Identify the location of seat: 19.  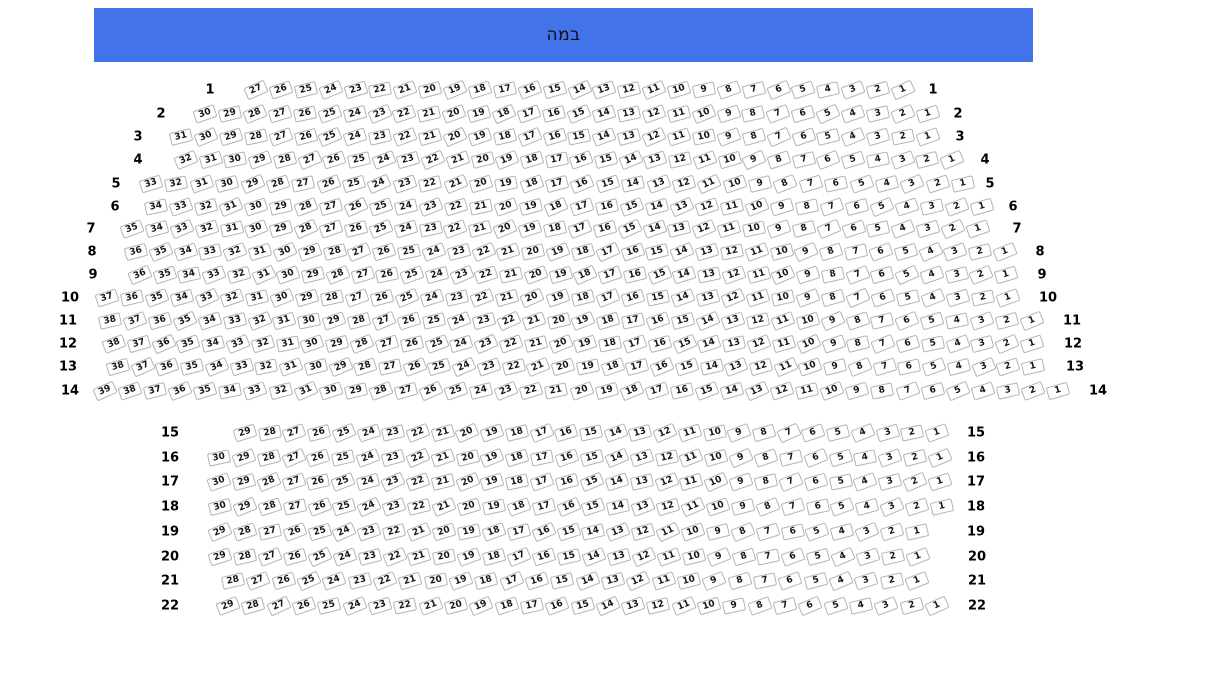
(560, 275).